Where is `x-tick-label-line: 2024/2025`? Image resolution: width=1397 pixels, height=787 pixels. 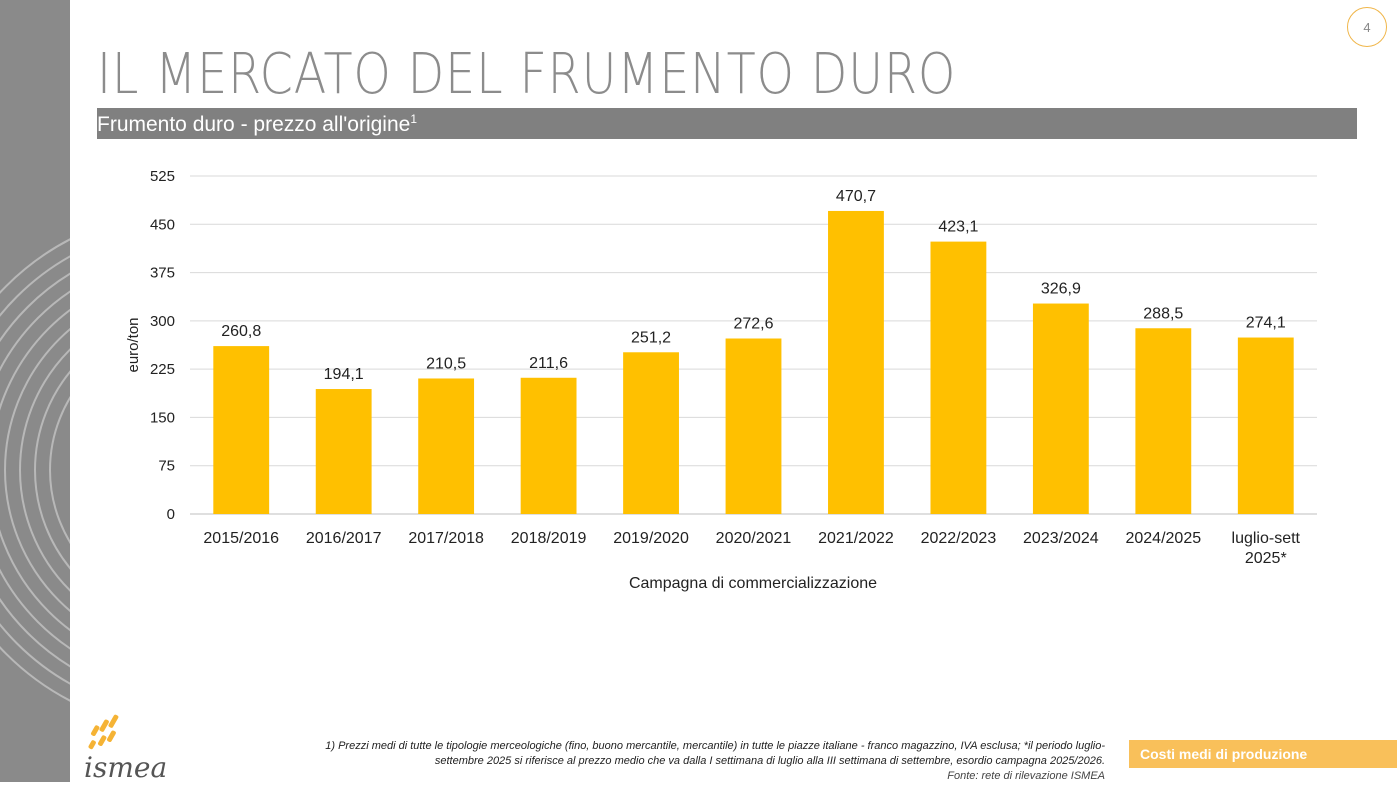
x-tick-label-line: 2024/2025 is located at coordinates (1163, 538).